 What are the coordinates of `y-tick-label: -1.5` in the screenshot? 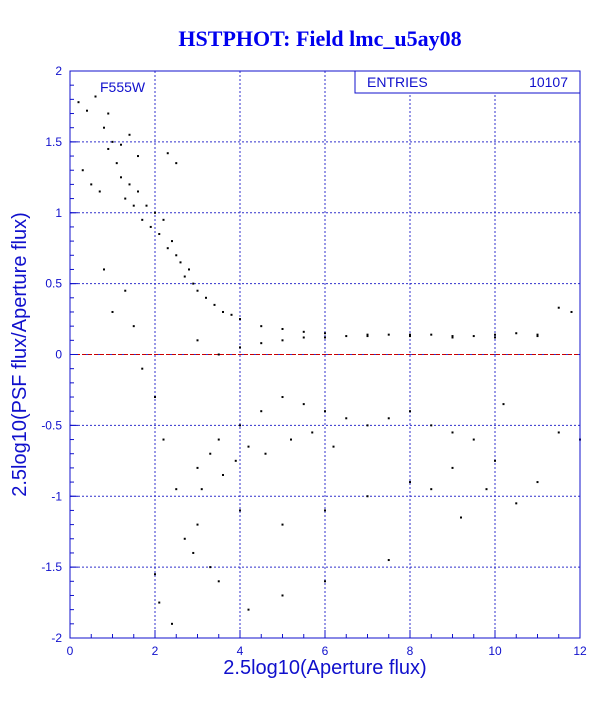 It's located at (51, 567).